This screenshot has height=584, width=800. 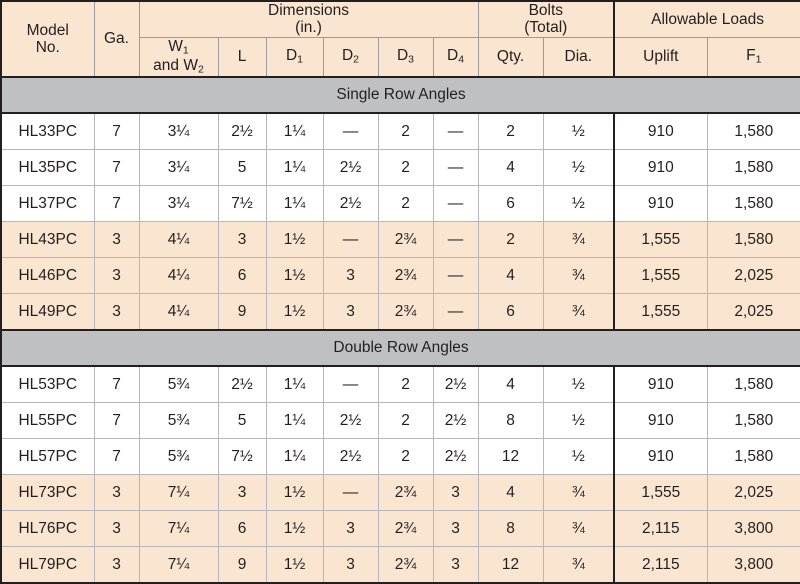 I want to click on table-row: HL55PC 7 5¾ 5 1¼ 2½ 2 2½ 8 ½ 910 1,580, so click(x=400, y=420).